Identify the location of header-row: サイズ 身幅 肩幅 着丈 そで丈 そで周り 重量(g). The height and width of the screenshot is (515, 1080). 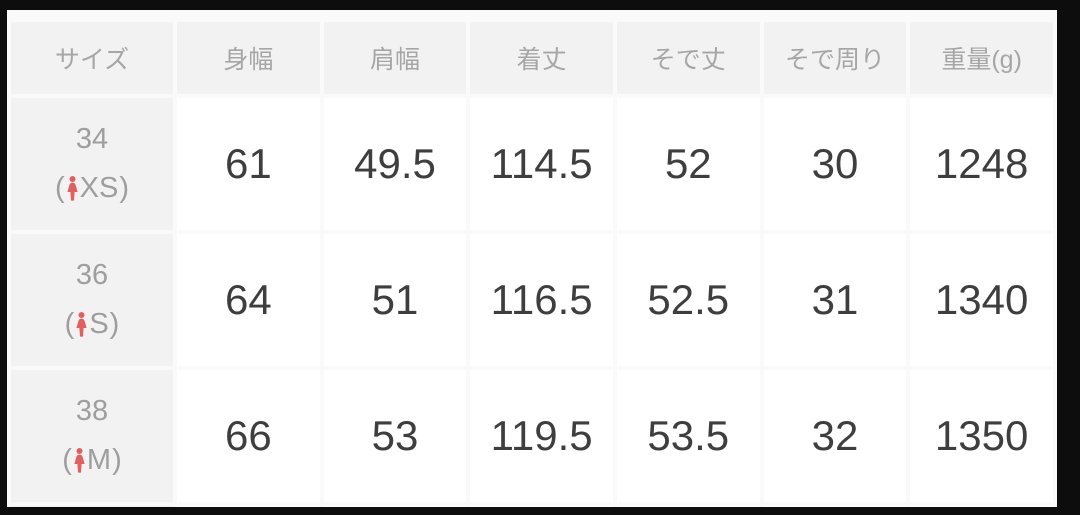
(532, 58).